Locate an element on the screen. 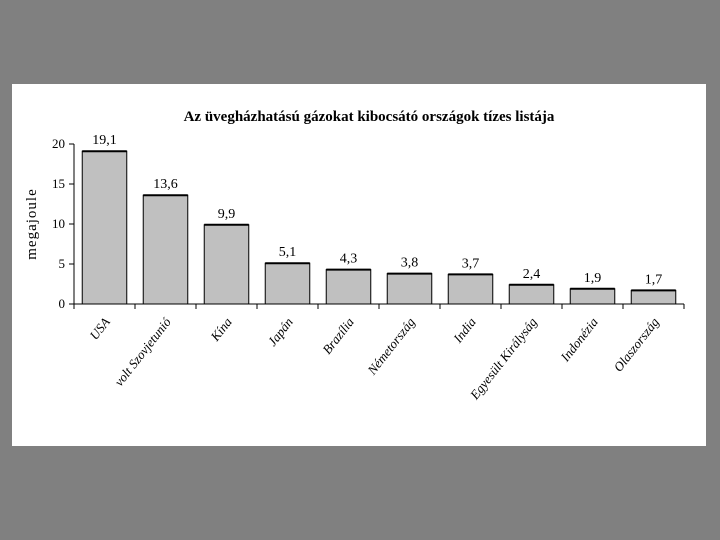 This screenshot has height=540, width=720. category-label-3: Japán is located at coordinates (279, 332).